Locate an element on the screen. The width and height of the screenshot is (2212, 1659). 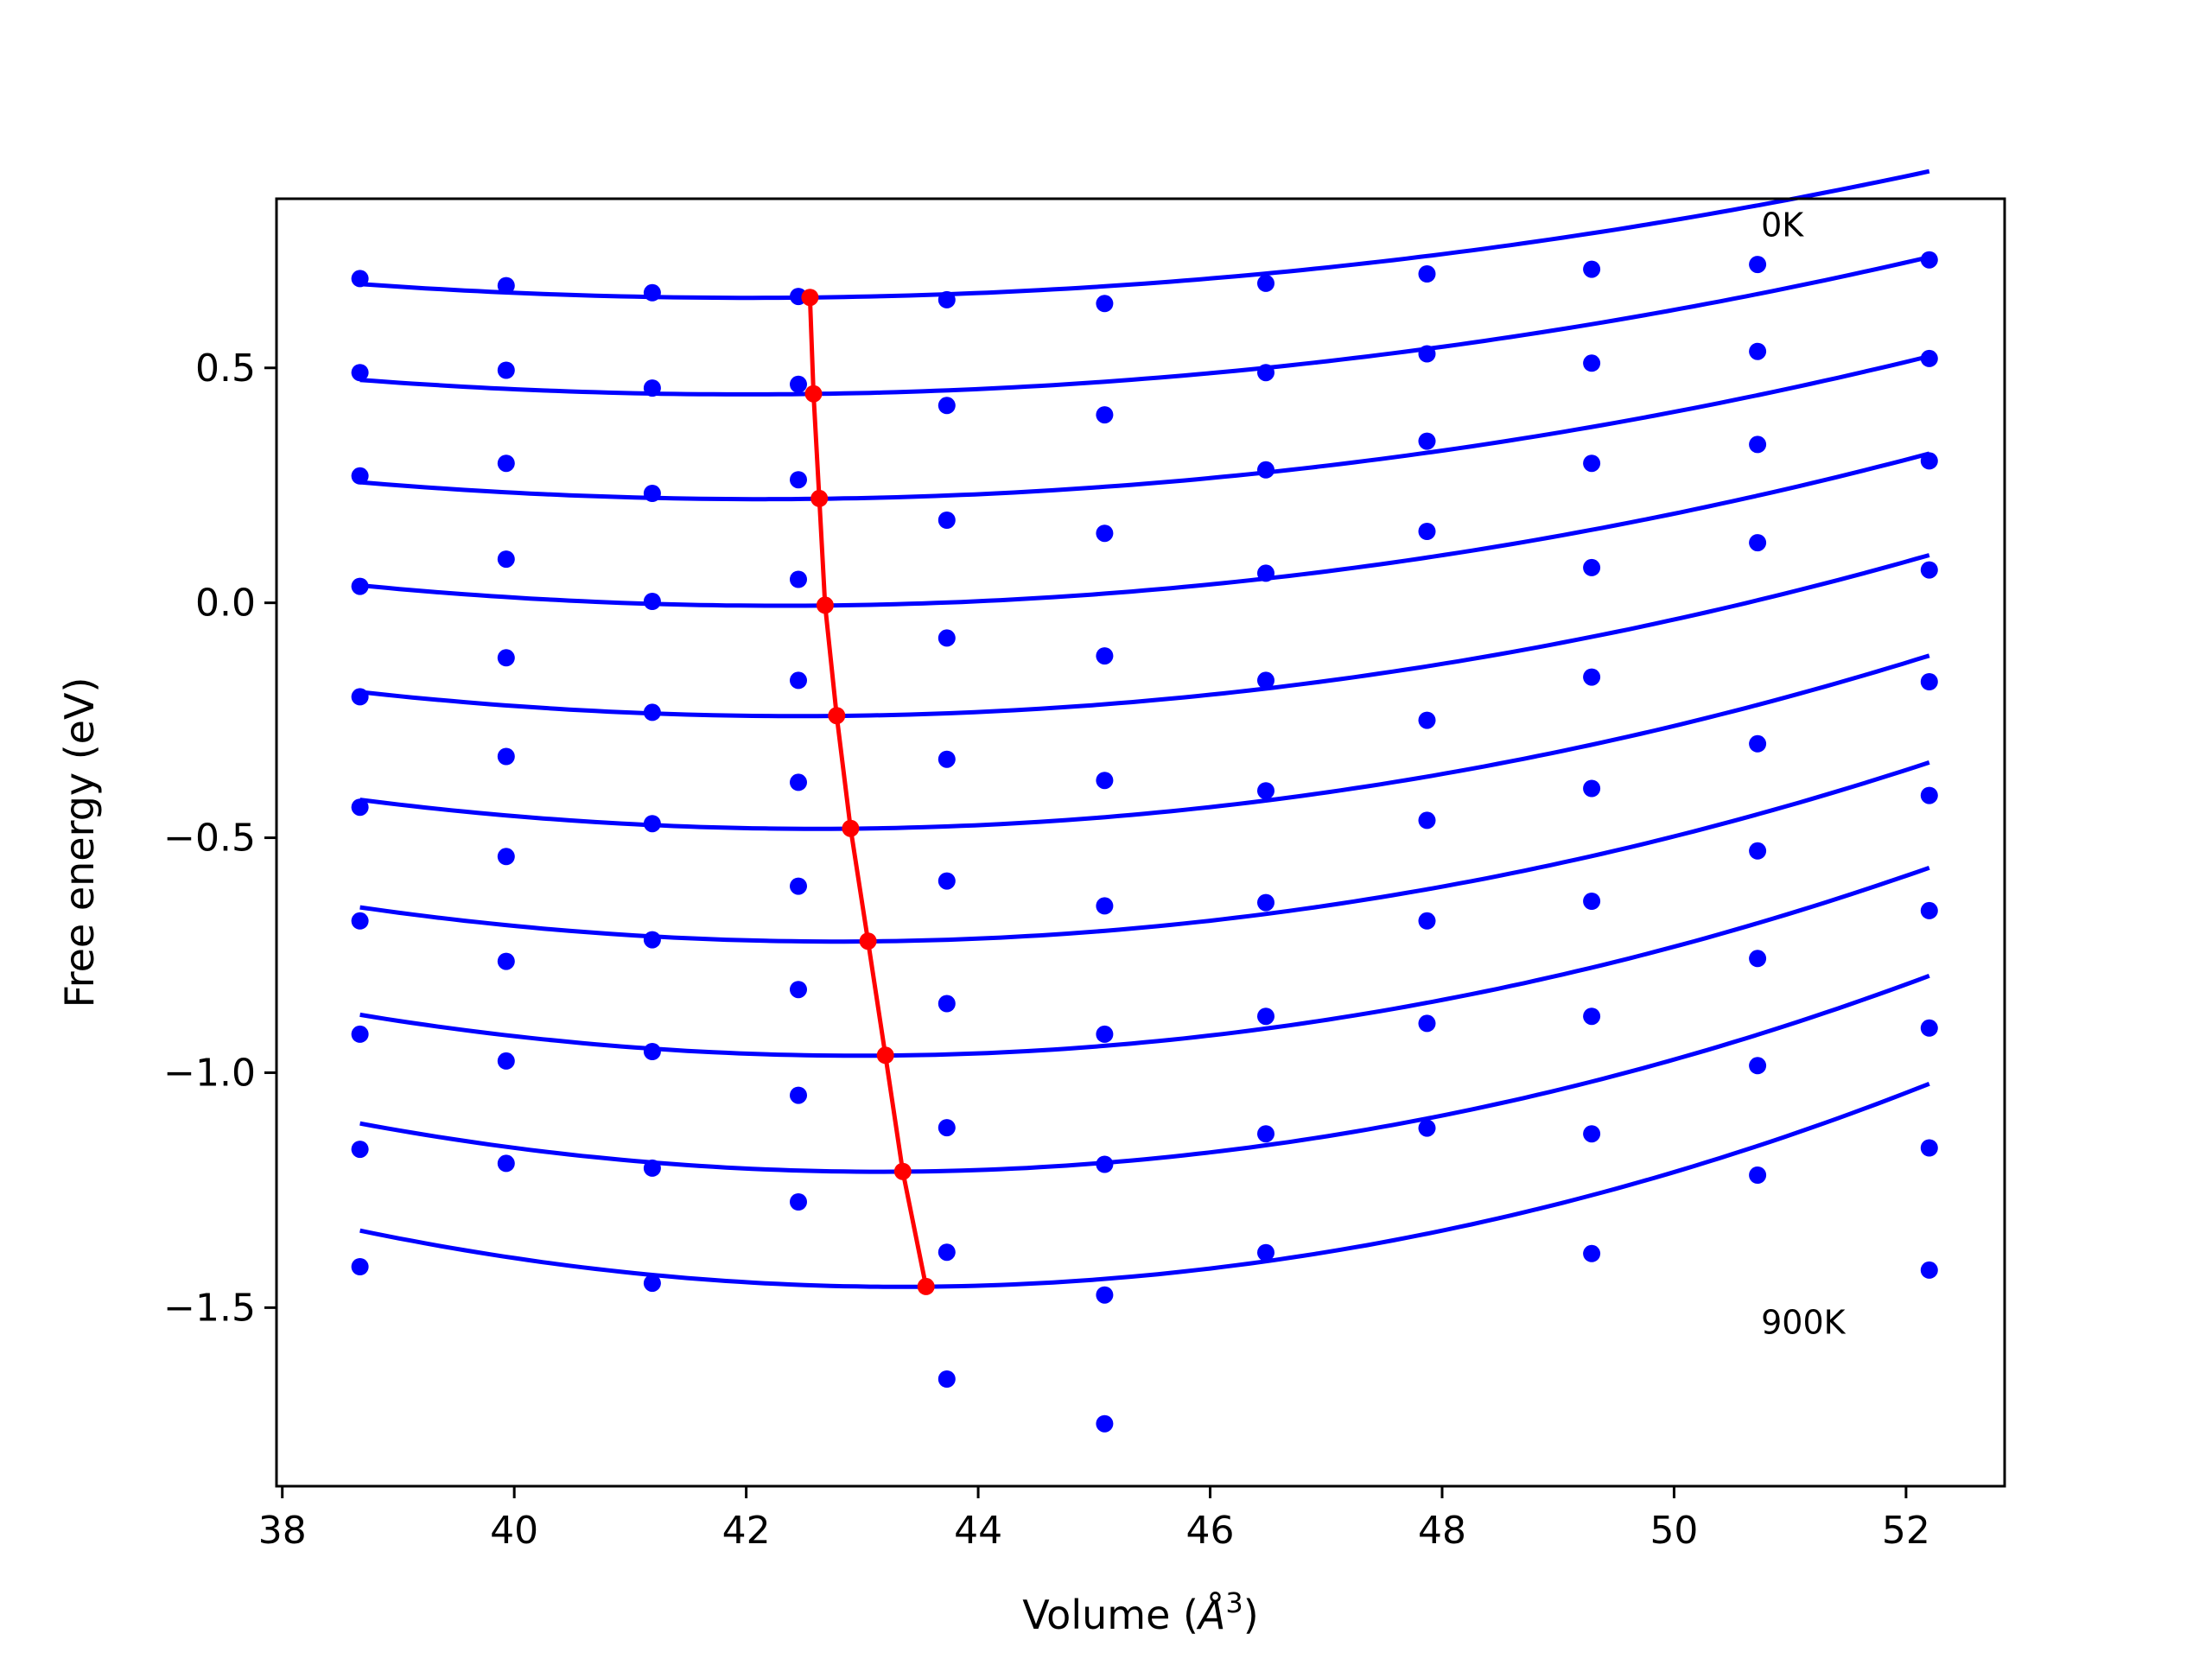
minima-layer is located at coordinates (868, 792).